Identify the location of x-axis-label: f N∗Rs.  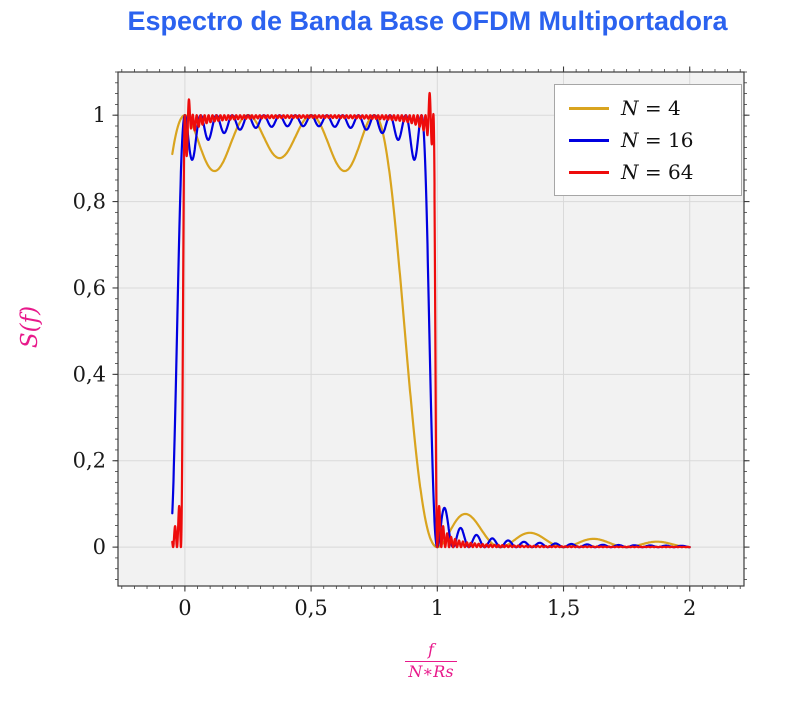
(431, 661).